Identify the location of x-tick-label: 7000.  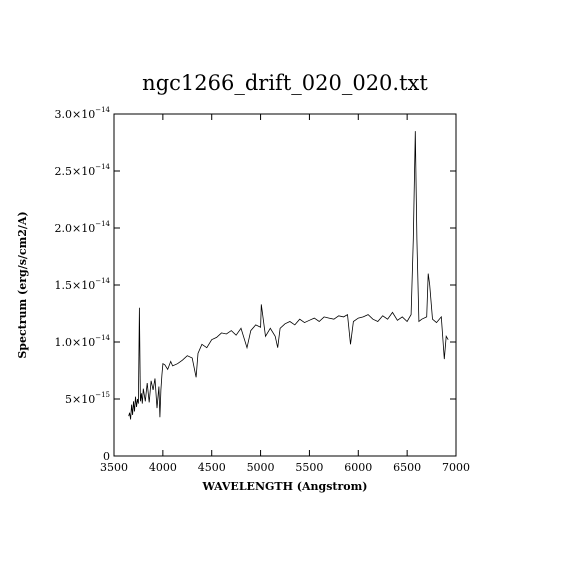
(456, 467).